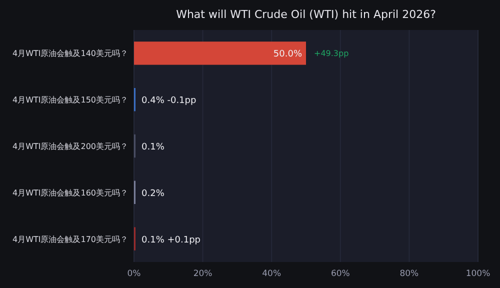 The height and width of the screenshot is (288, 500). Describe the element at coordinates (169, 101) in the screenshot. I see `data-label: 0.4% -0.1pp` at that location.